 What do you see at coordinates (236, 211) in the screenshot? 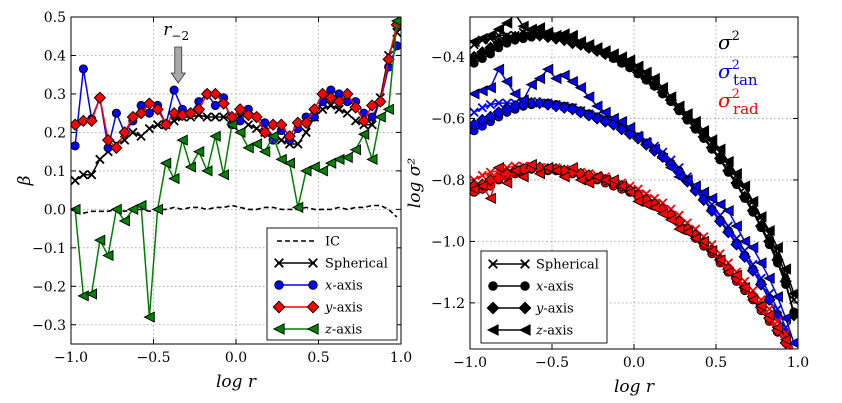
I see `series-ic` at bounding box center [236, 211].